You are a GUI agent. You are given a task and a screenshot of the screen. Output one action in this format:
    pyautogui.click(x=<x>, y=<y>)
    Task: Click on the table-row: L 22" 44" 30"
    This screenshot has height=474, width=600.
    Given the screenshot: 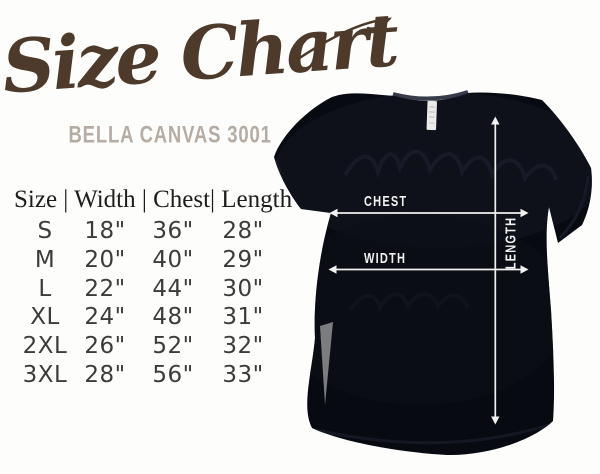 What is the action you would take?
    pyautogui.click(x=148, y=288)
    